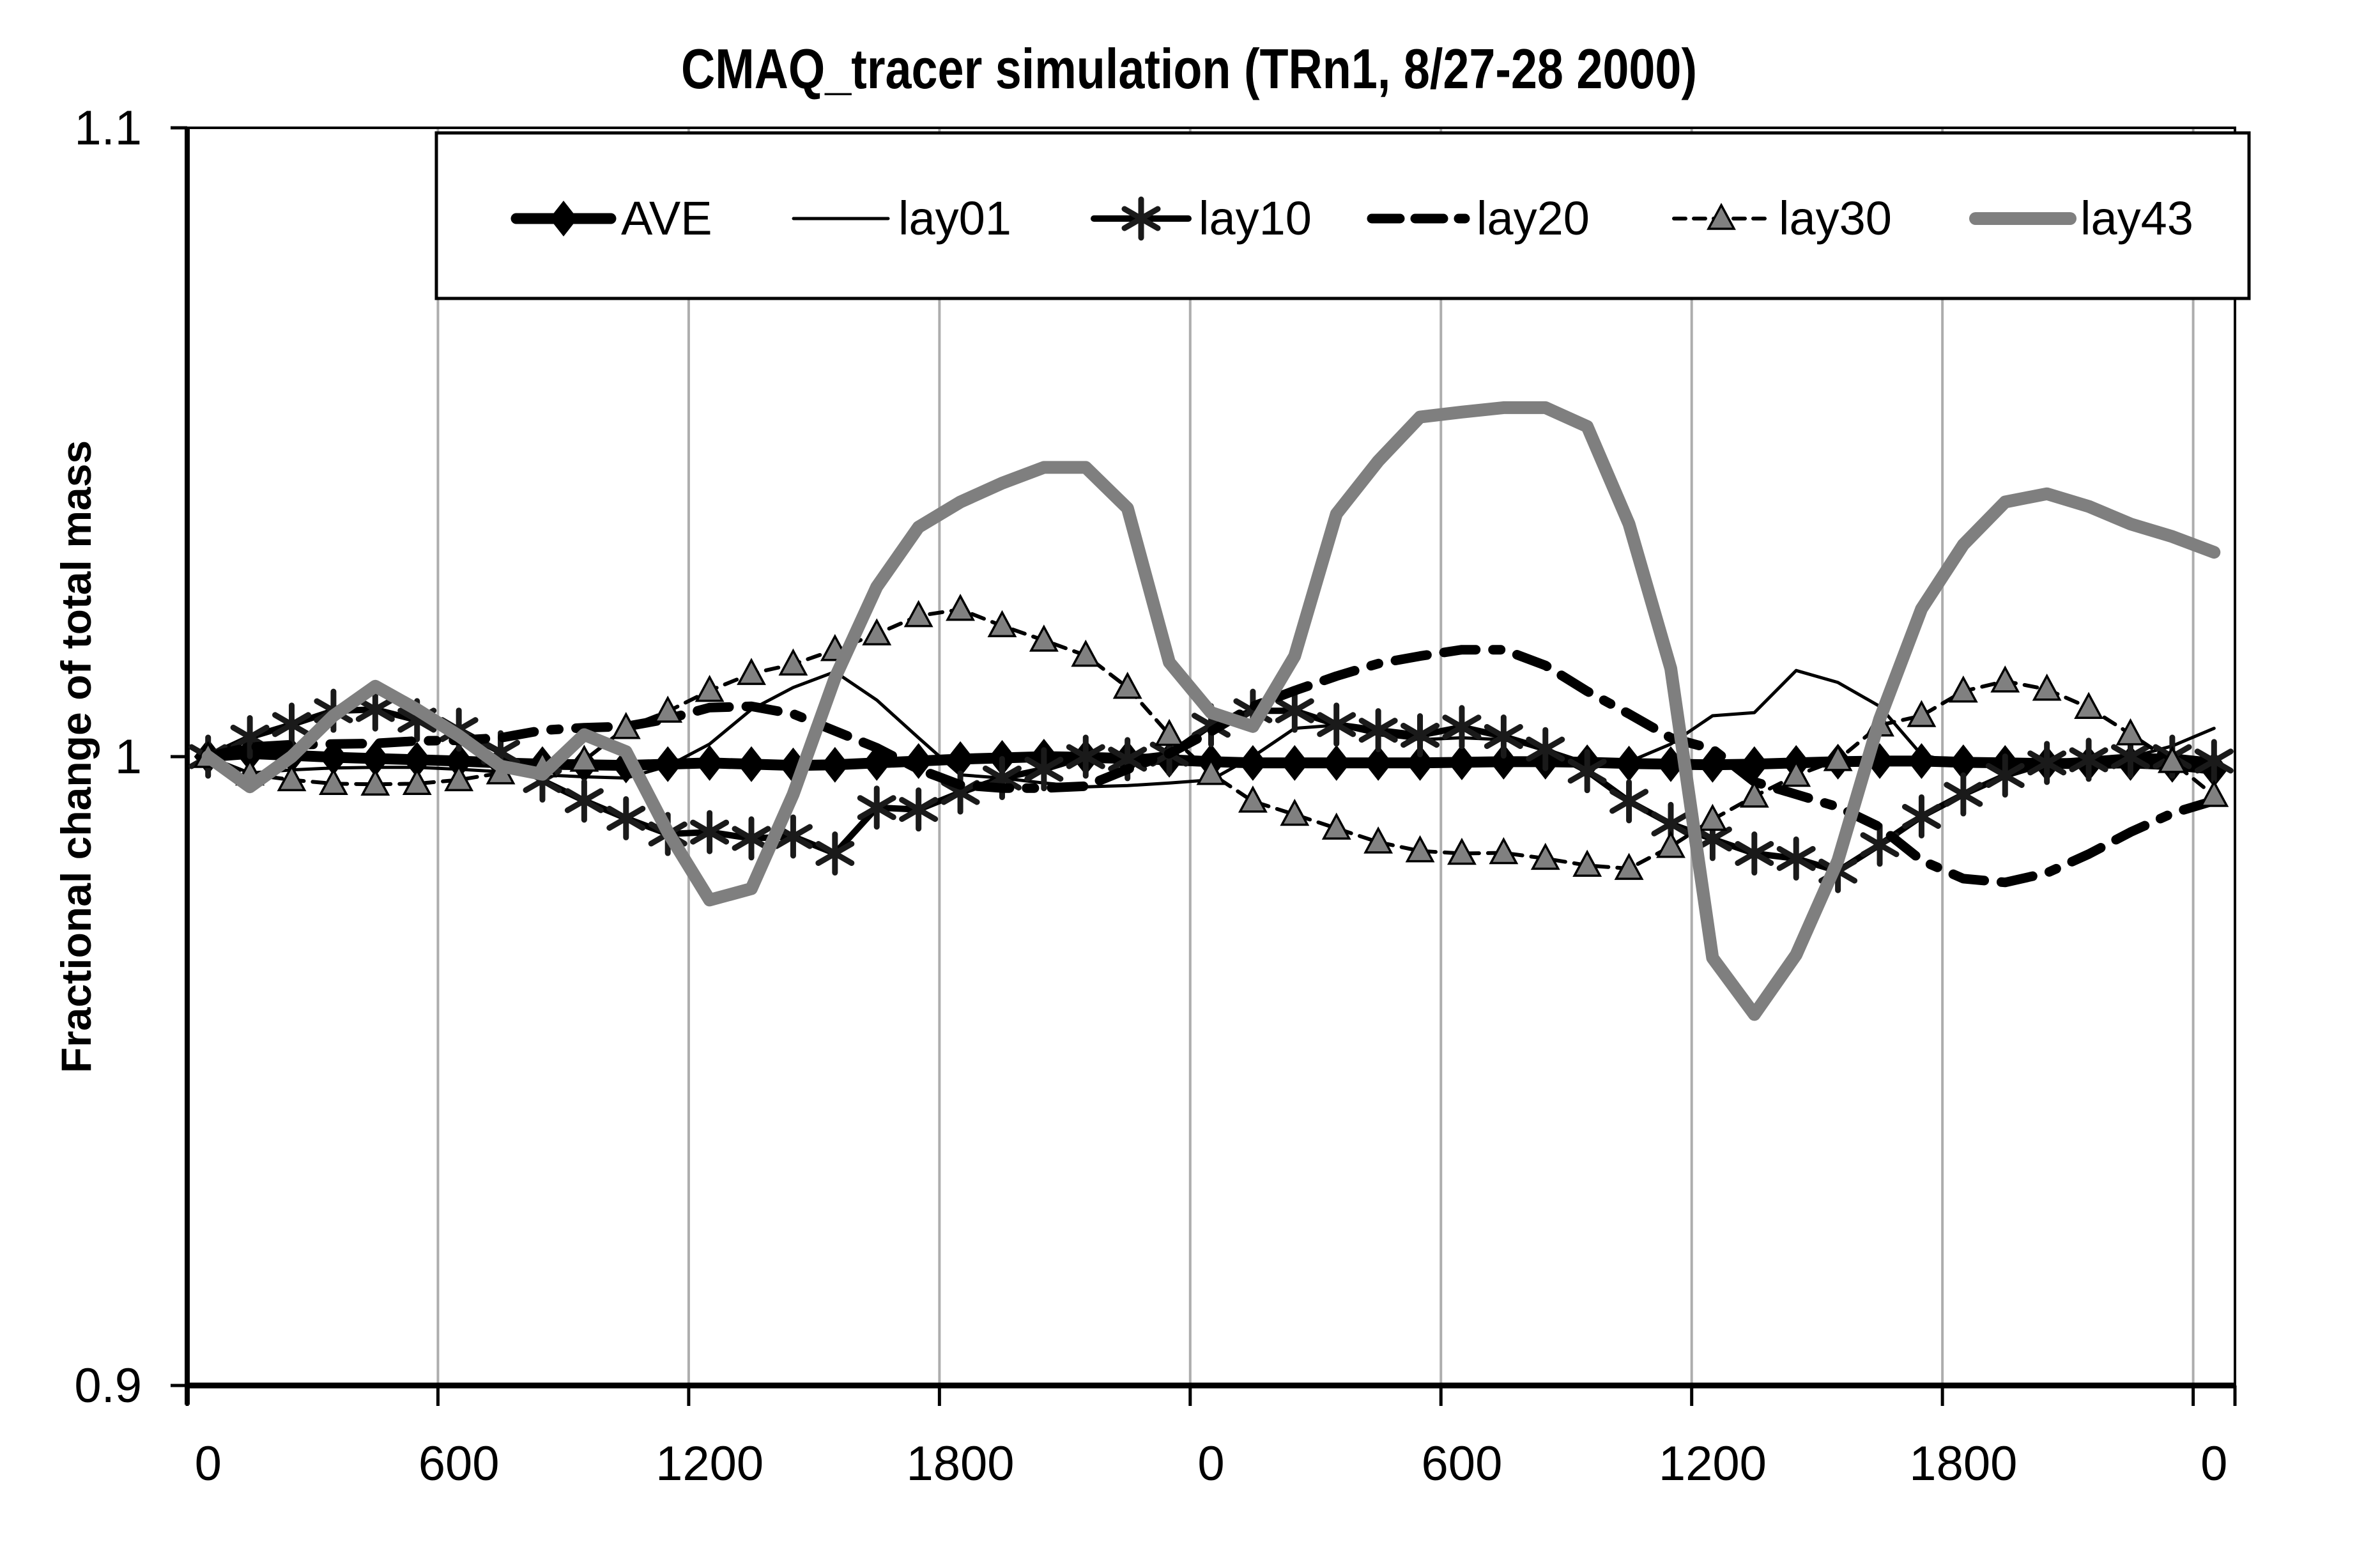 The image size is (2380, 1551). I want to click on legend-item-lay43: lay43, so click(2081, 218).